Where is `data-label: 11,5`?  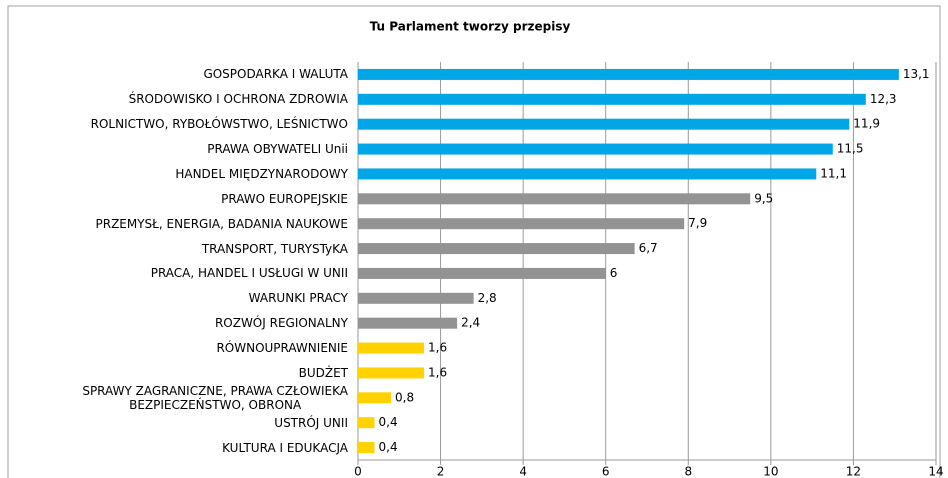 data-label: 11,5 is located at coordinates (850, 149).